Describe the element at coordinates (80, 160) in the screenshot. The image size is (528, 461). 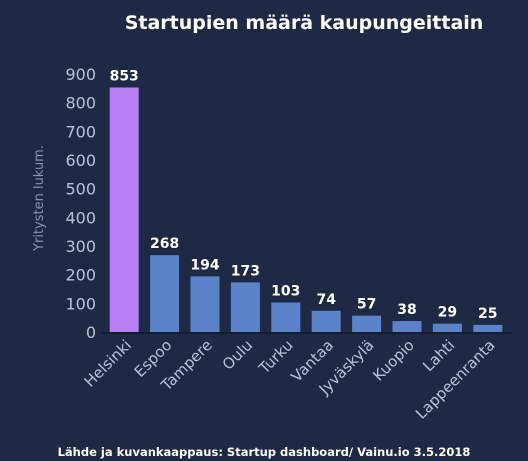
I see `y-tick-label: 600` at that location.